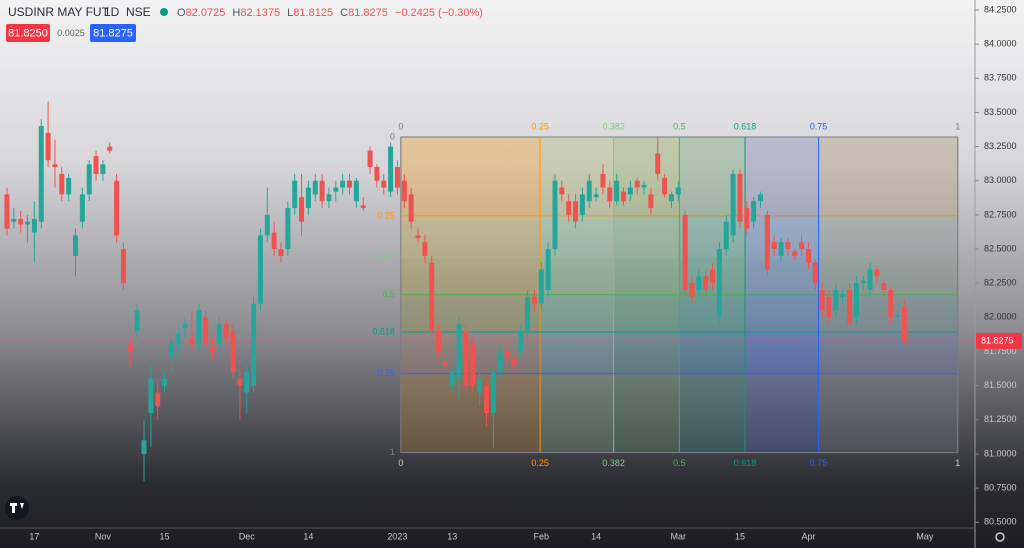 The image size is (1024, 548). What do you see at coordinates (1000, 112) in the screenshot?
I see `y-tick-label: 83.5000` at bounding box center [1000, 112].